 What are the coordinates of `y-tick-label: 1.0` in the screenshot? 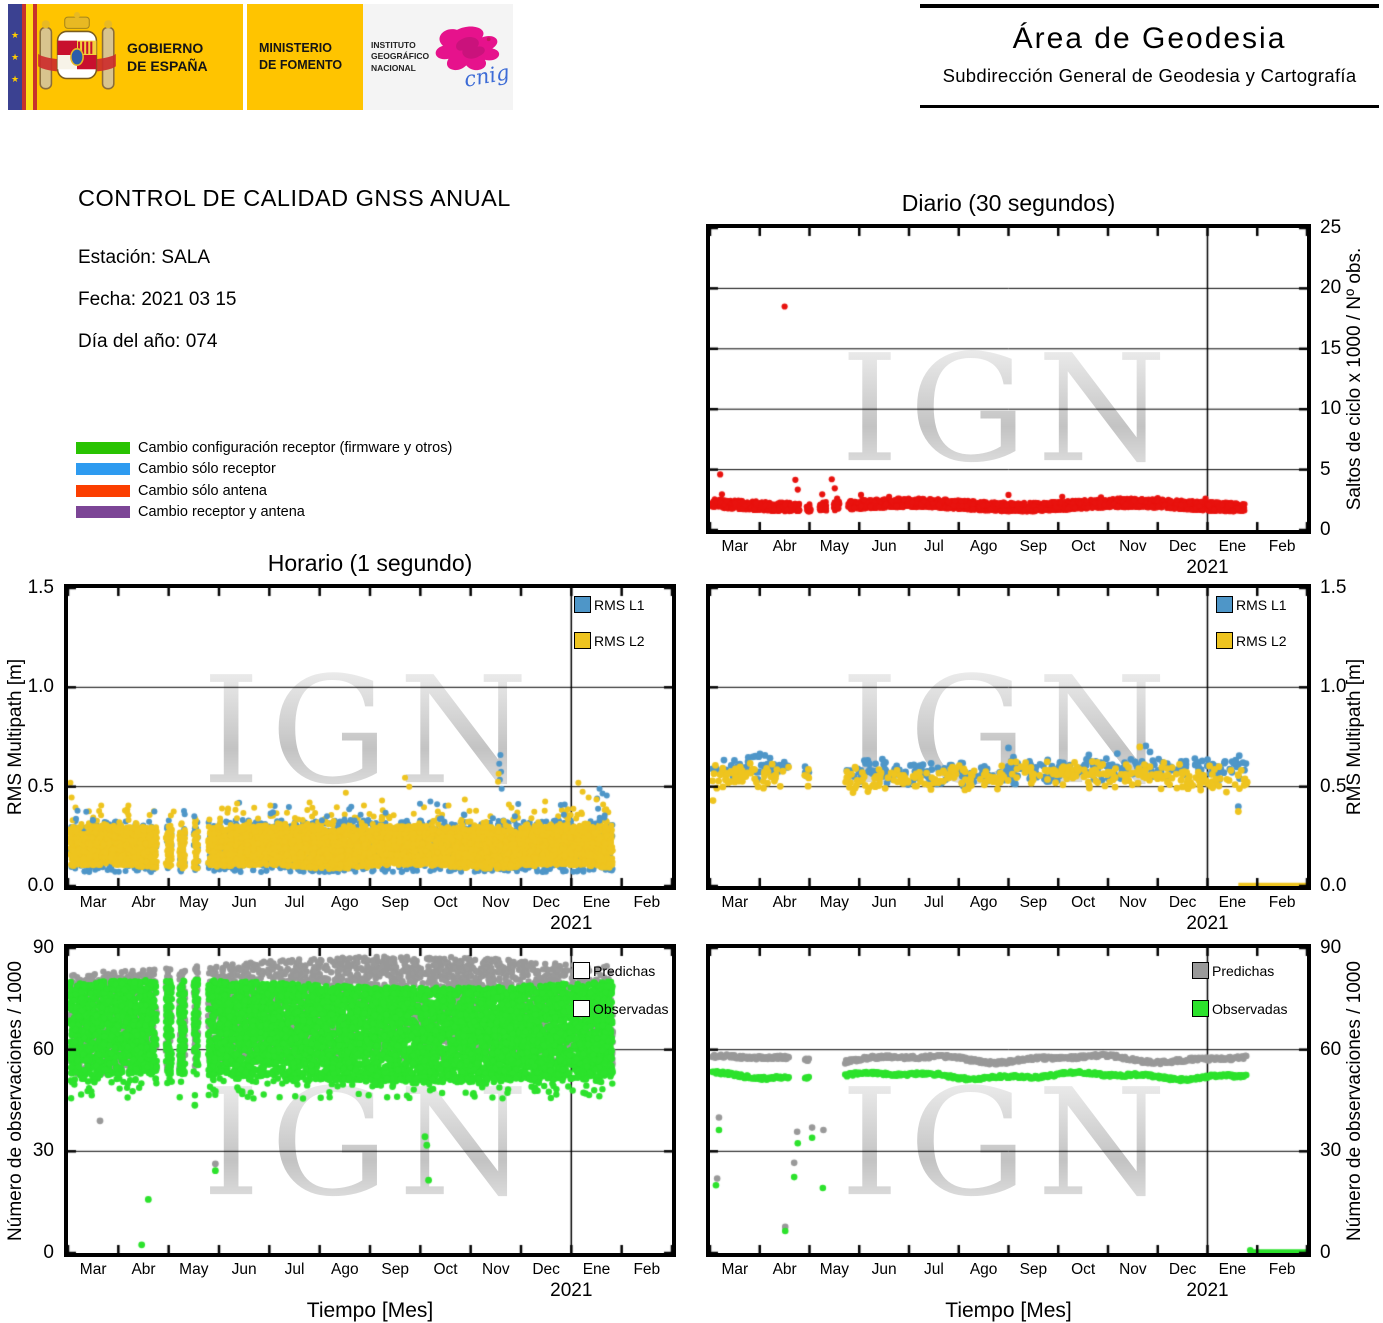 It's located at (1333, 687).